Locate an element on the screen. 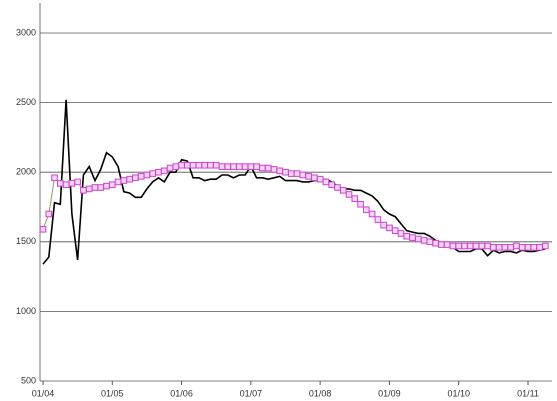 The width and height of the screenshot is (557, 401). y-tick-label: 1500 is located at coordinates (26, 241).